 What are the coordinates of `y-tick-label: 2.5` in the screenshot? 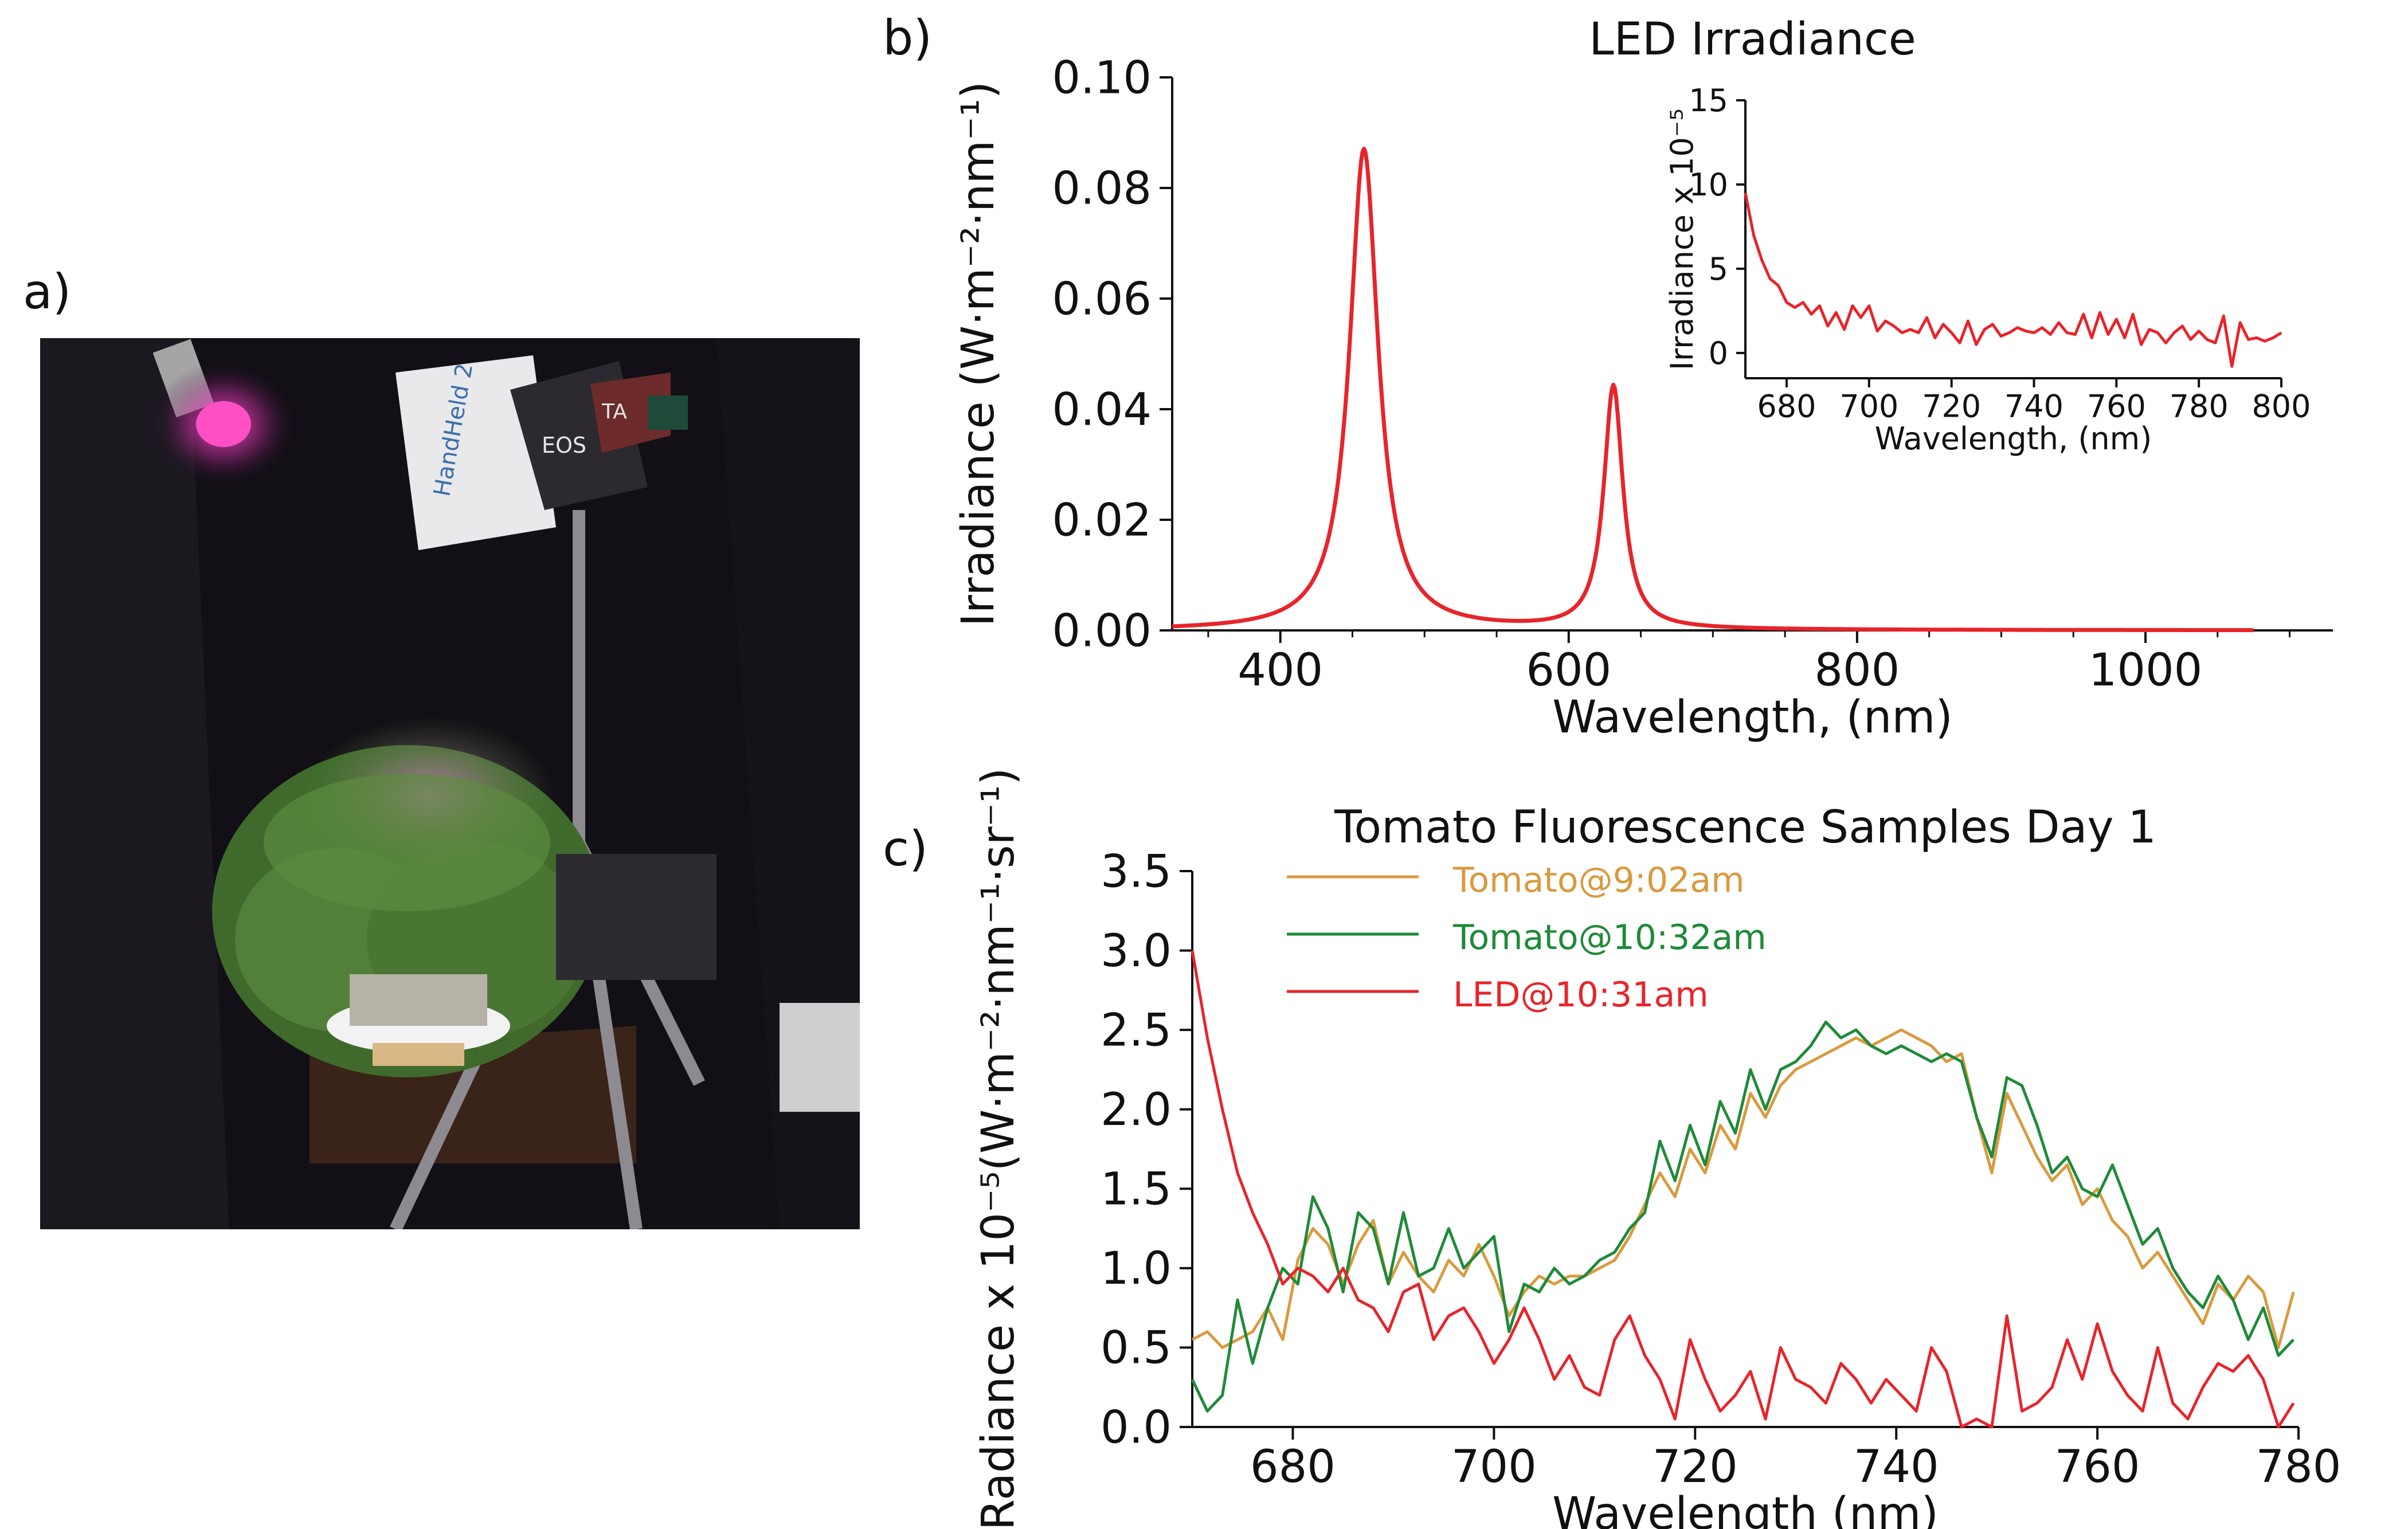 It's located at (1136, 1030).